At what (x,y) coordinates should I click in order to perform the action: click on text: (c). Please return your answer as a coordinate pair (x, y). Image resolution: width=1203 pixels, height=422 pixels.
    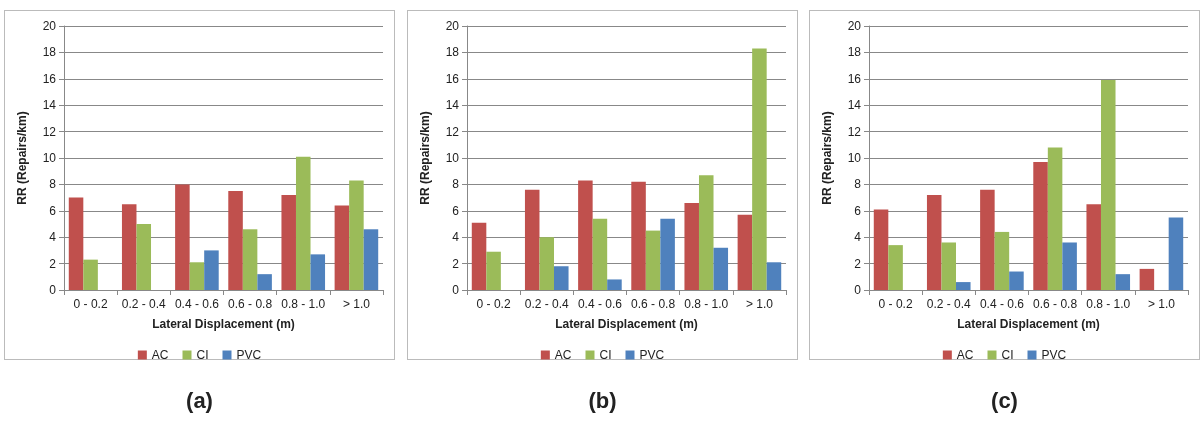
    Looking at the image, I should click on (1005, 400).